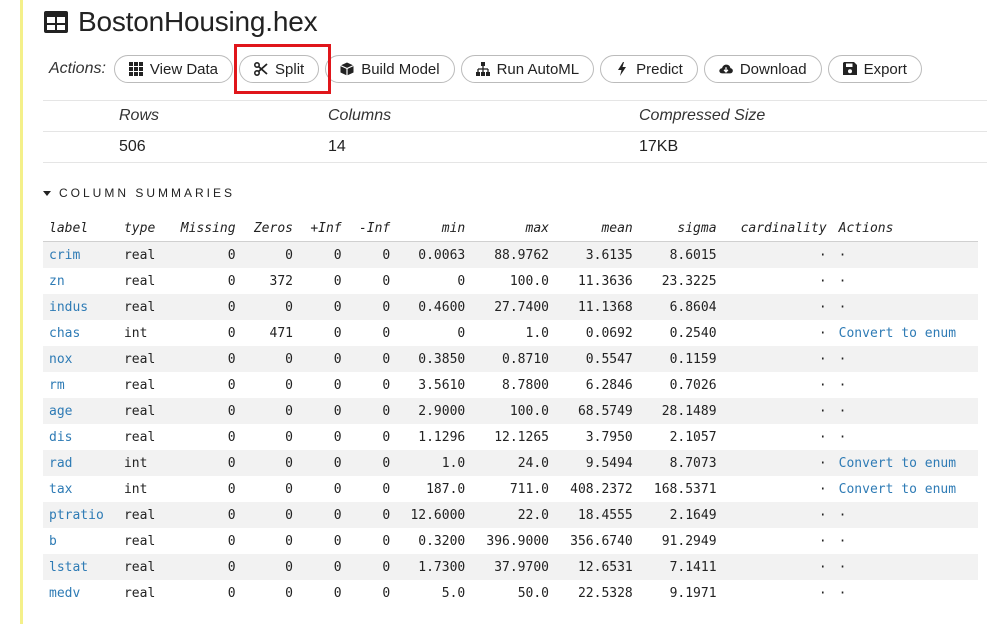 This screenshot has height=624, width=987. What do you see at coordinates (649, 69) in the screenshot?
I see `predict-button: Predict` at bounding box center [649, 69].